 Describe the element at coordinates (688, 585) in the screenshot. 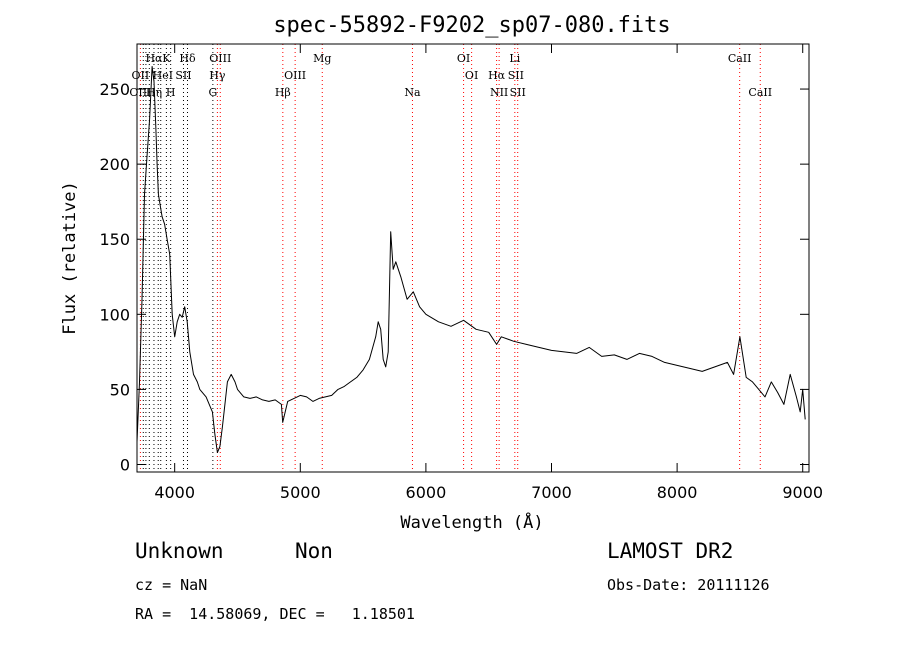

I see `obs-date-label: Obs-Date: 20111126` at that location.